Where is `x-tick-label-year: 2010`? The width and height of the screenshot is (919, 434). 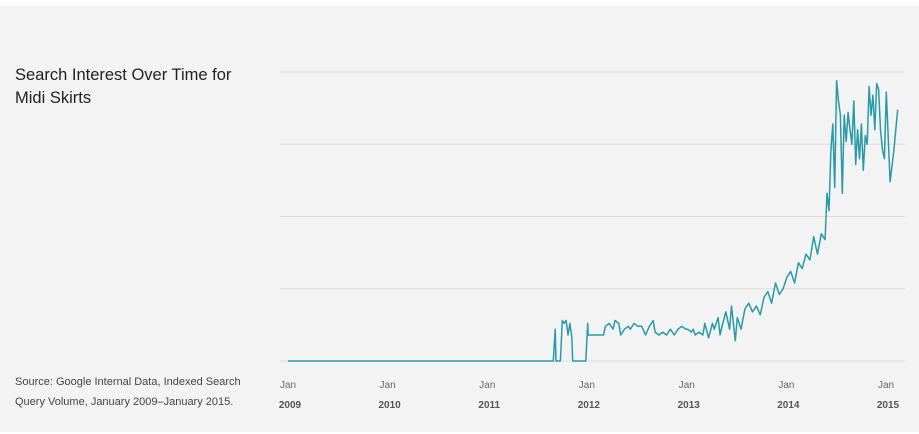 x-tick-label-year: 2010 is located at coordinates (389, 405).